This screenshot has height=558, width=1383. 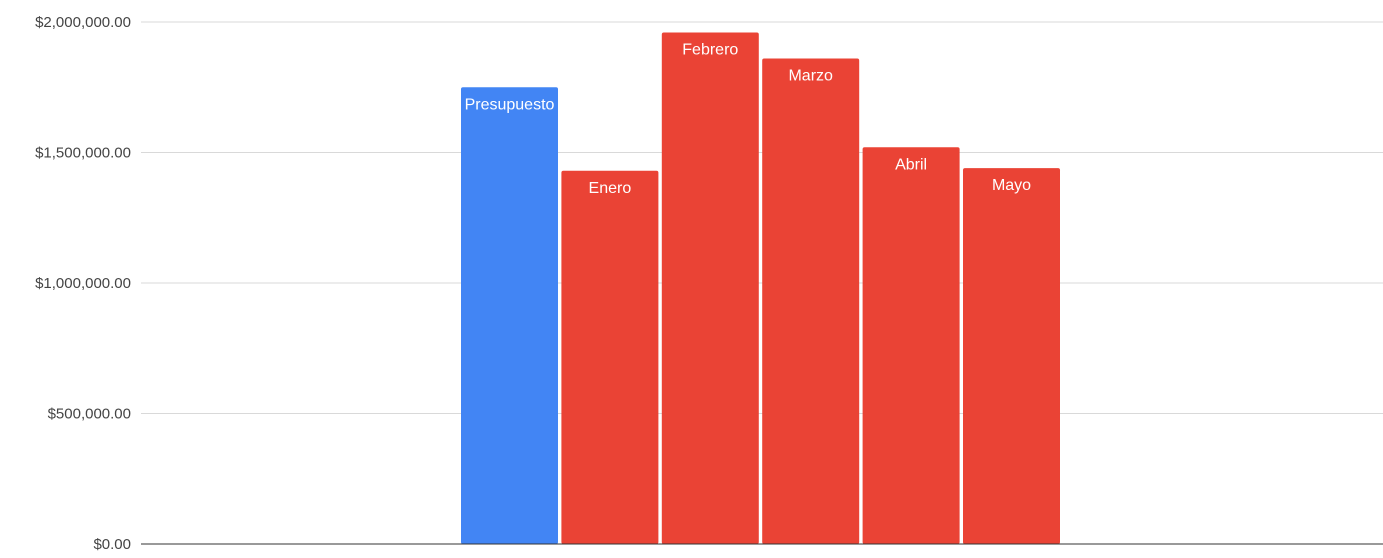 I want to click on y-tick-label: $500,000.00, so click(x=89, y=414).